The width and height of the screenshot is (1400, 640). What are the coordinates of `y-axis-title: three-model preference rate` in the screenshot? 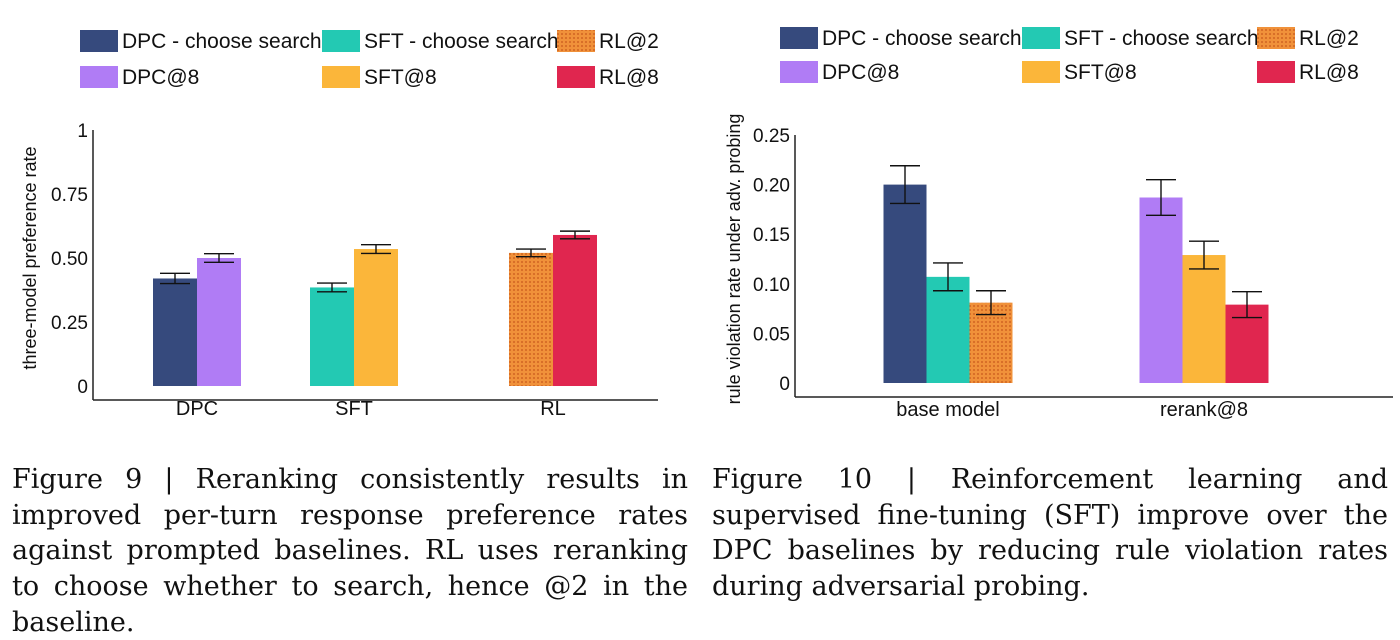 It's located at (30, 257).